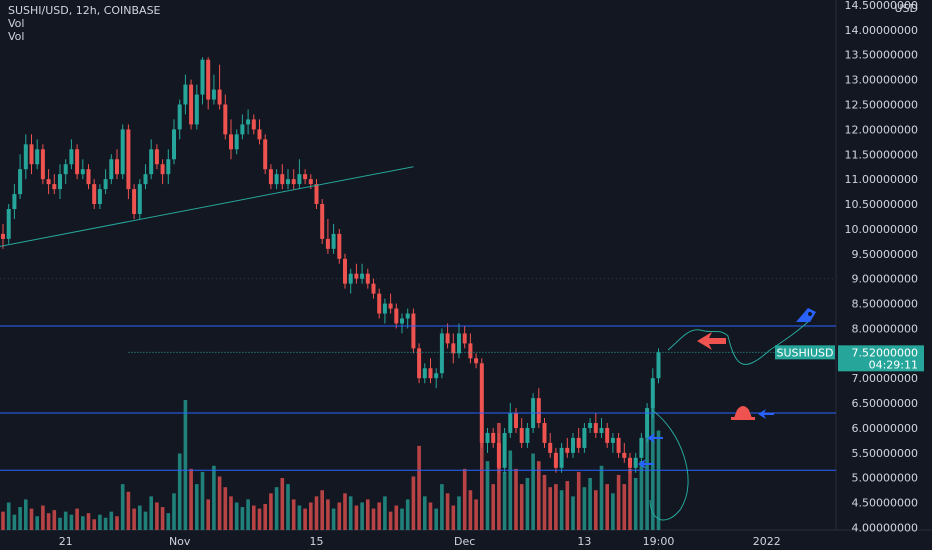 The height and width of the screenshot is (550, 932). Describe the element at coordinates (893, 364) in the screenshot. I see `candle-countdown: 04:29:11` at that location.